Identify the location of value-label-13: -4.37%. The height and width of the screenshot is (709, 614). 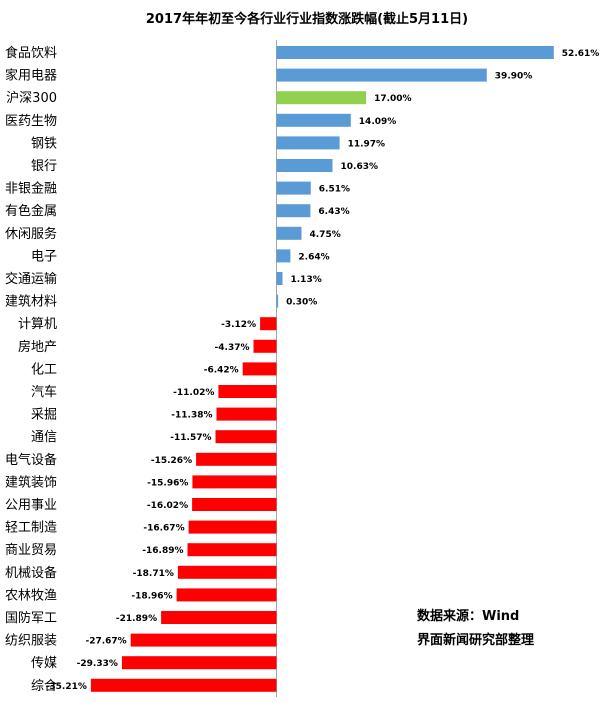
(232, 348).